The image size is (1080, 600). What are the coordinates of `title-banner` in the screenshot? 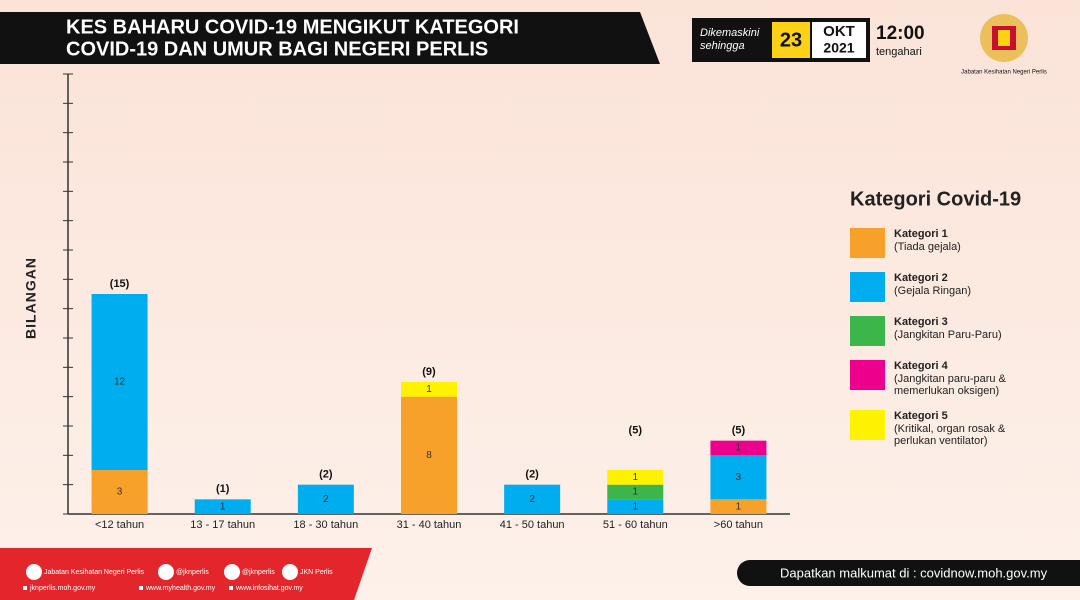 It's located at (330, 38).